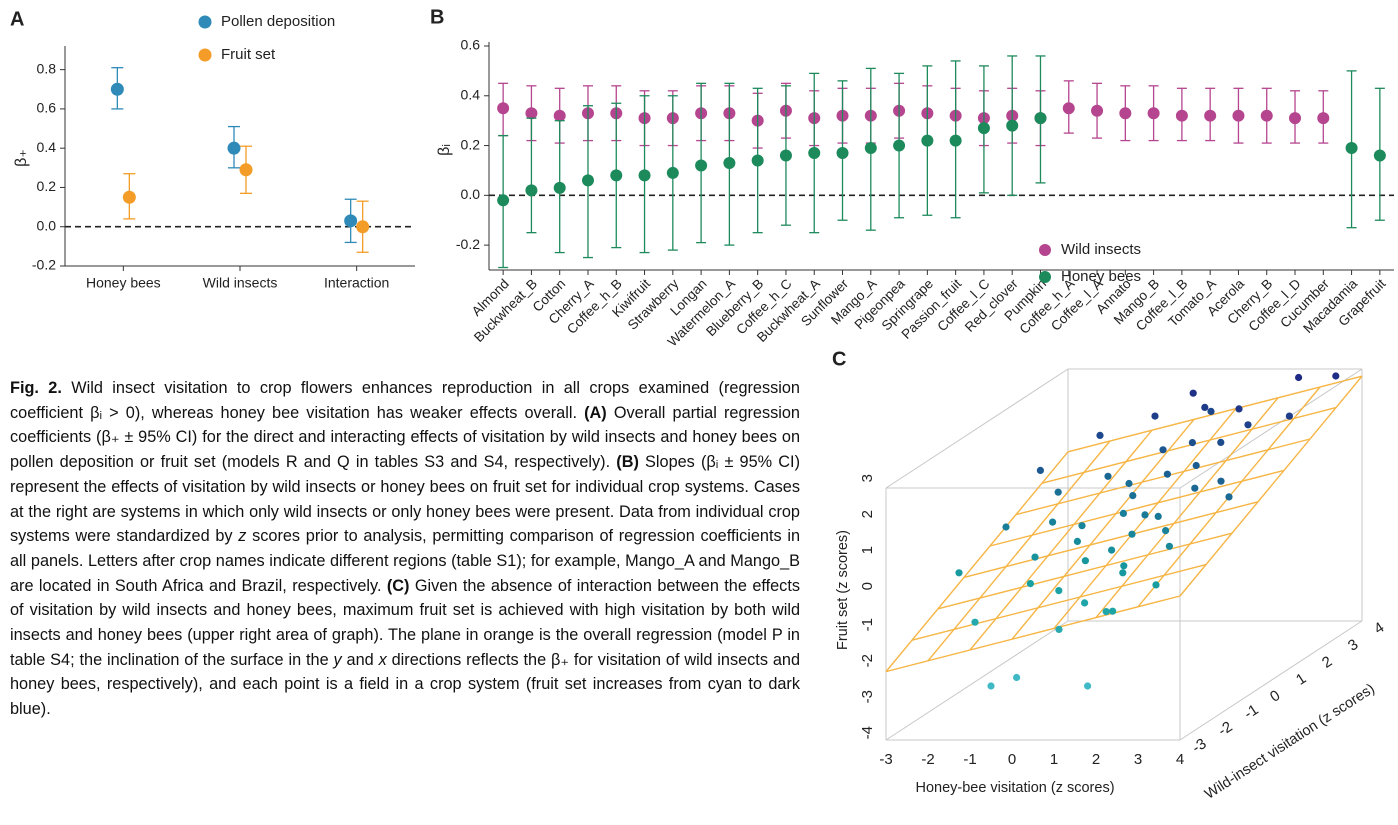 This screenshot has width=1398, height=825. What do you see at coordinates (843, 590) in the screenshot?
I see `z-axis-label: Fruit set (z scores)` at bounding box center [843, 590].